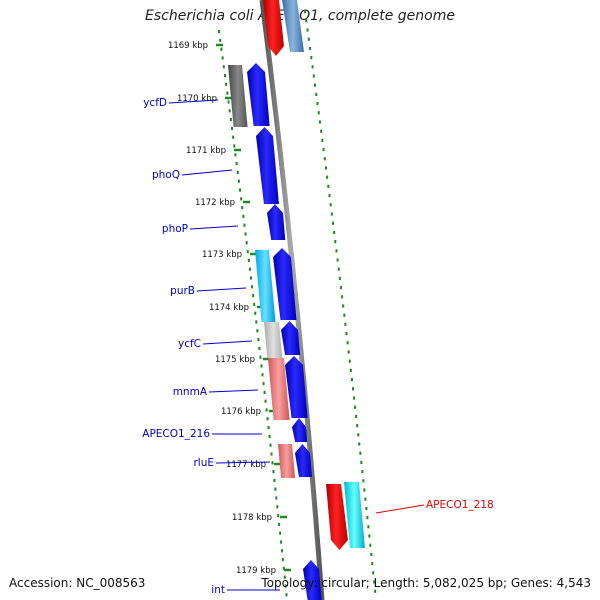 This screenshot has width=600, height=600. I want to click on ruler-label: 1174 kbp, so click(229, 308).